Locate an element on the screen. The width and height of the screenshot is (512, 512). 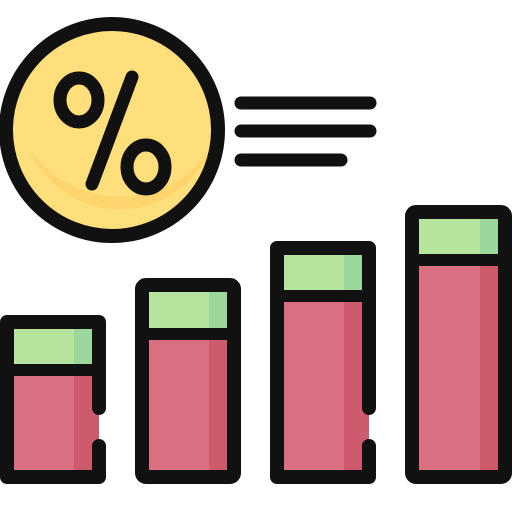
percent-slash is located at coordinates (112, 130).